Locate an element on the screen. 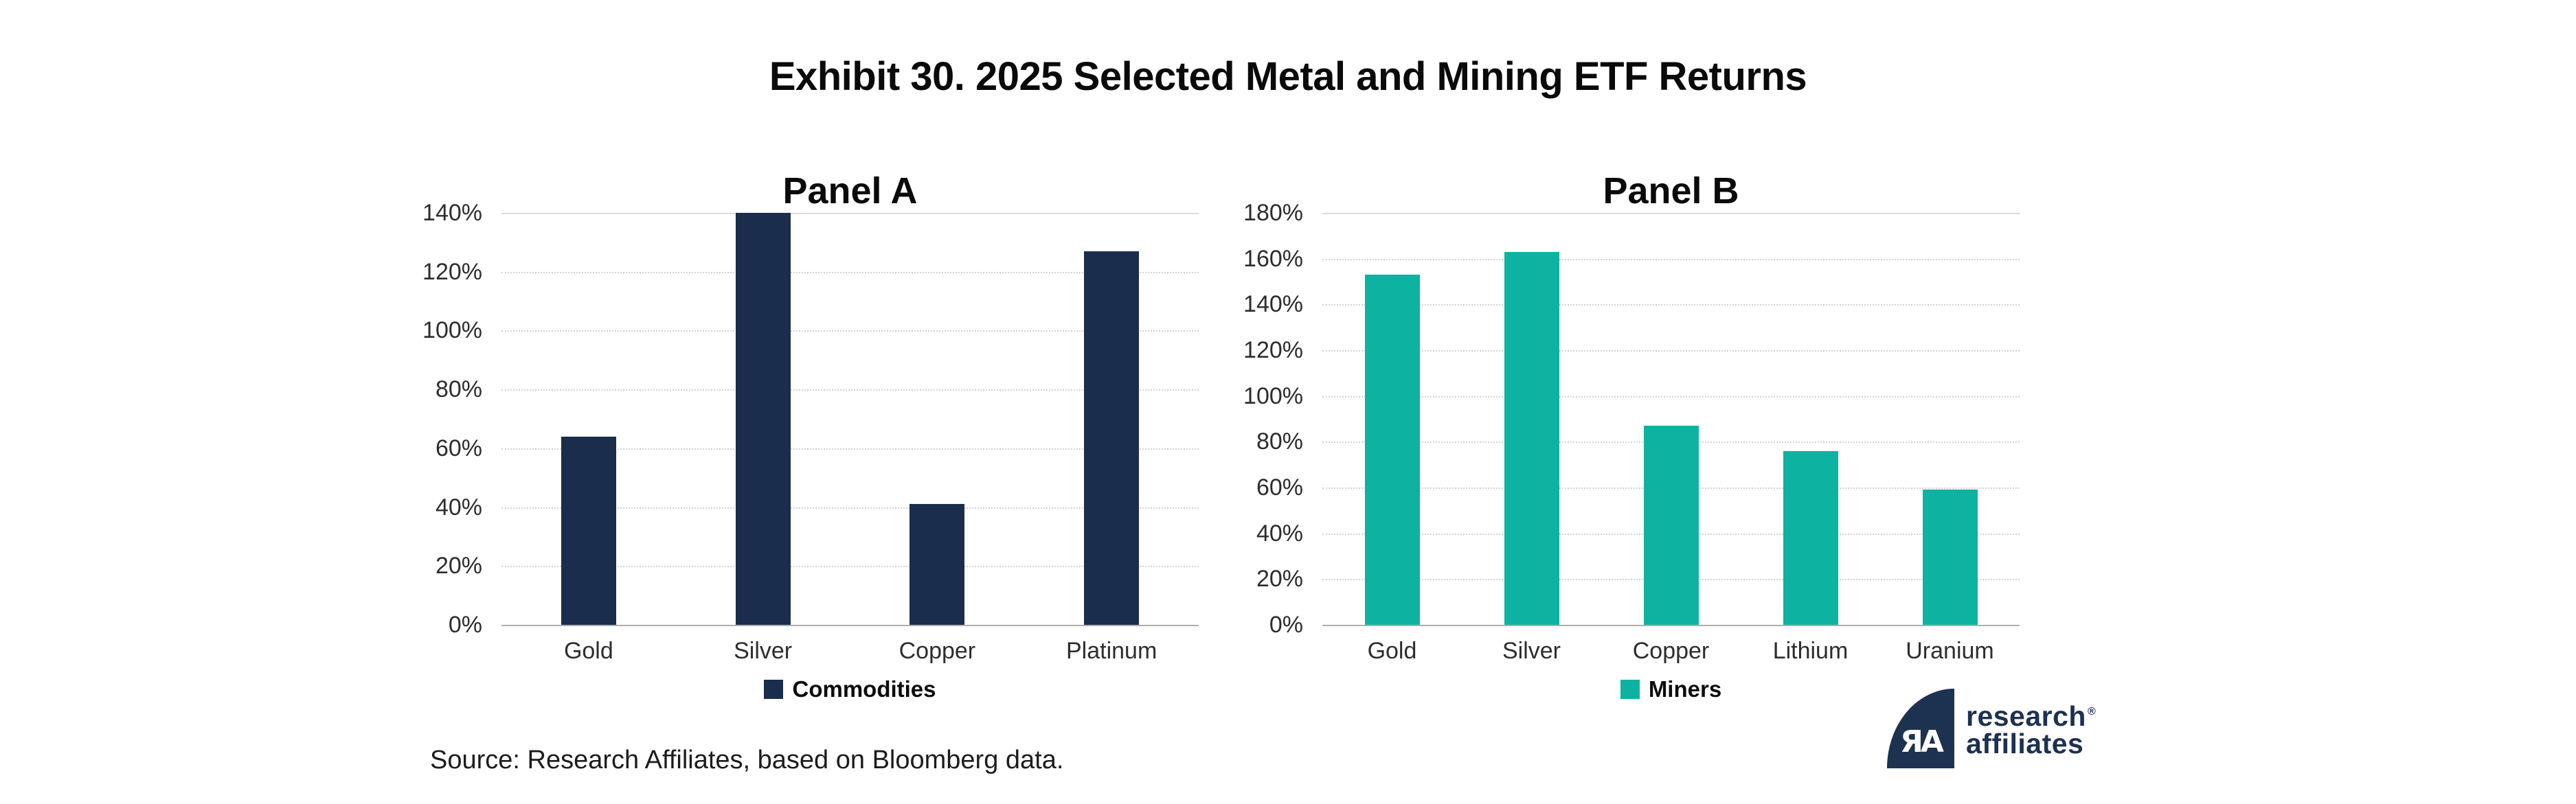  x-tick-label-platinum: Platinum is located at coordinates (1111, 651).